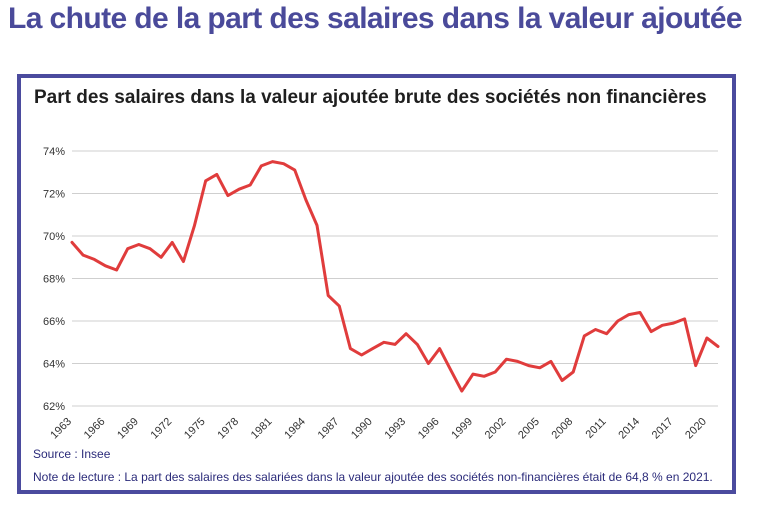  I want to click on x-tick-label: 2020, so click(696, 429).